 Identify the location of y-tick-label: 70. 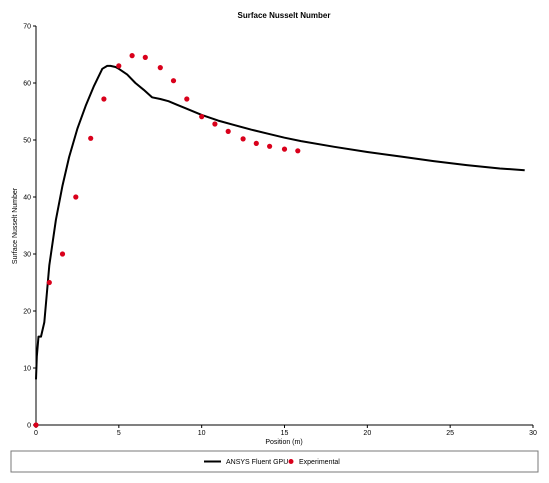
(27, 27).